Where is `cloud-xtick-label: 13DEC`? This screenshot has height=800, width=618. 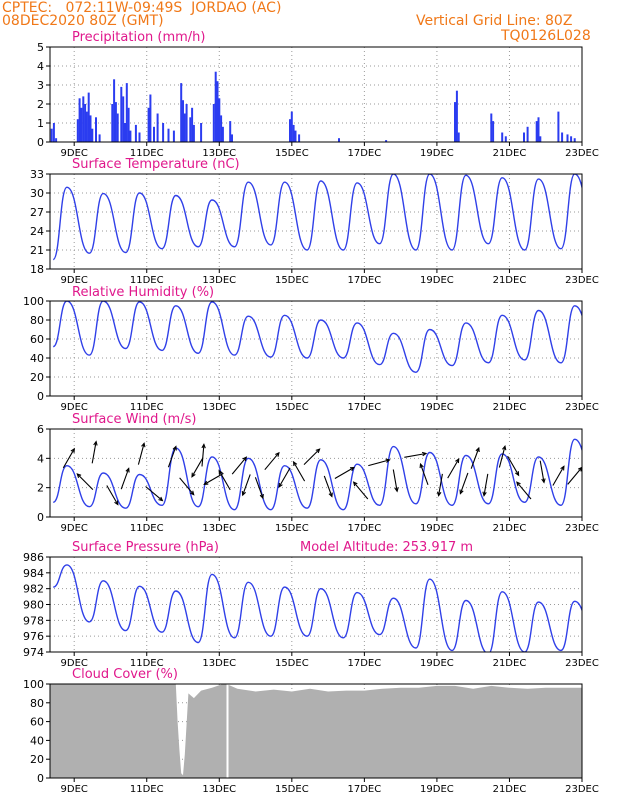 cloud-xtick-label: 13DEC is located at coordinates (219, 789).